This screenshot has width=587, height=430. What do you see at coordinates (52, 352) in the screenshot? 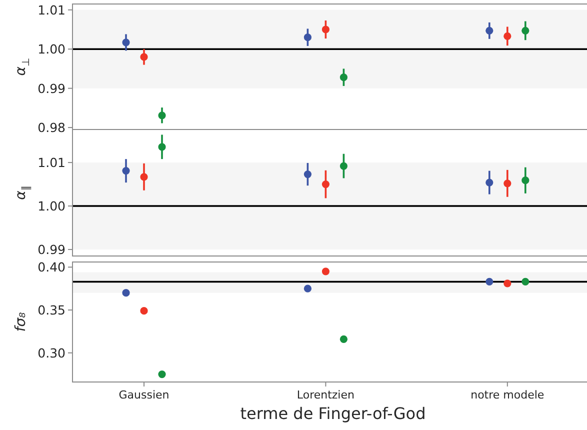
I see `y-tick-label: 0.30` at bounding box center [52, 352].